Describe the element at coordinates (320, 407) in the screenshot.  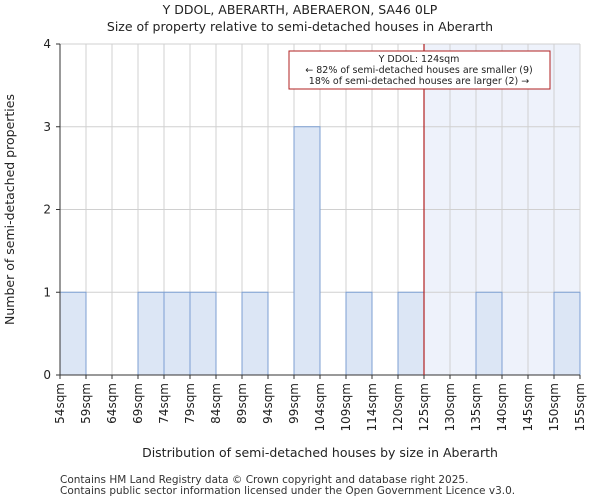
I see `x-tick-label: 104sqm` at that location.